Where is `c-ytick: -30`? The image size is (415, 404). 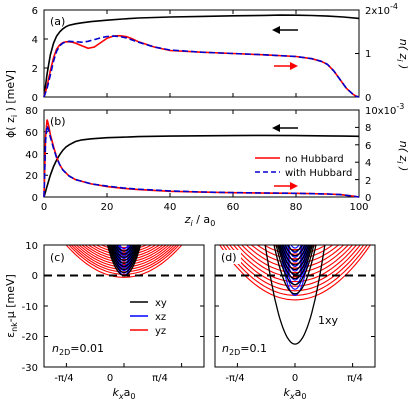
c-ytick: -30 is located at coordinates (30, 368).